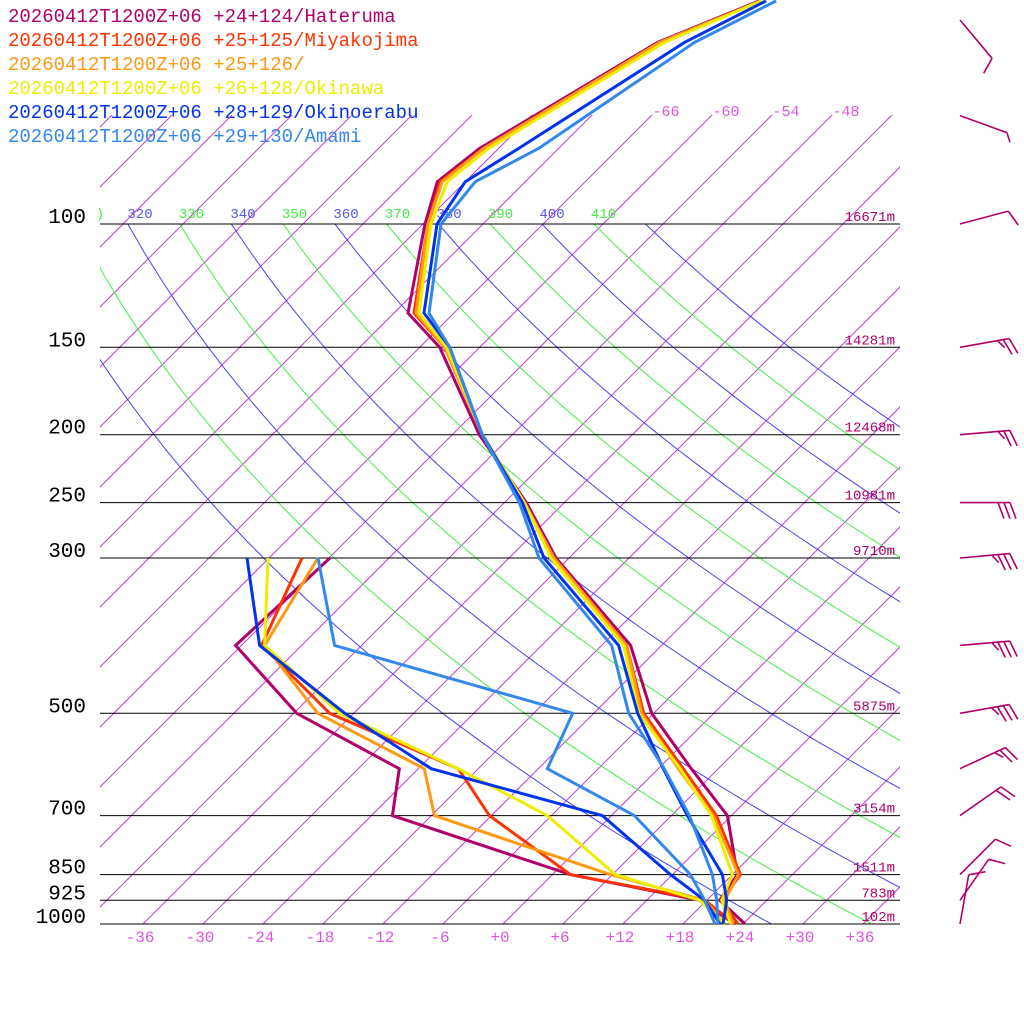  I want to click on legend-entry: 20260412T1200Z+06 +26+128/Okinawa, so click(196, 89).